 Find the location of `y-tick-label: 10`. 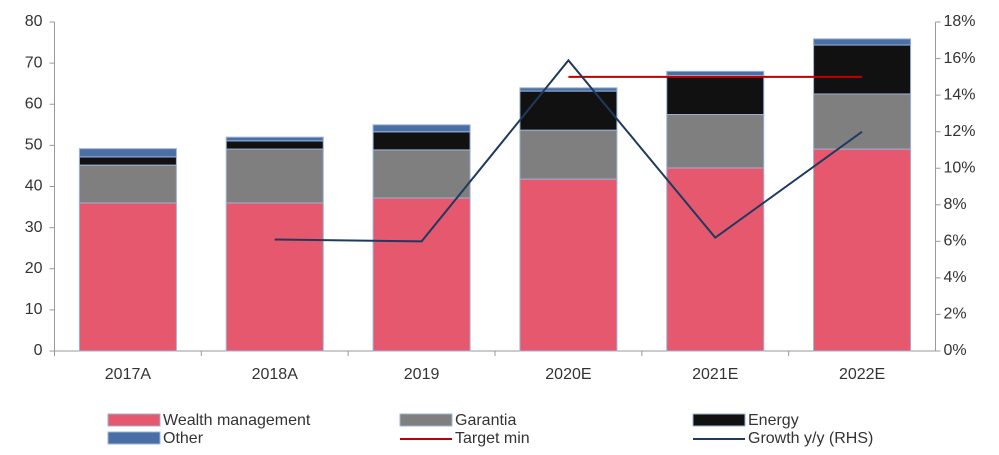

y-tick-label: 10 is located at coordinates (34, 309).